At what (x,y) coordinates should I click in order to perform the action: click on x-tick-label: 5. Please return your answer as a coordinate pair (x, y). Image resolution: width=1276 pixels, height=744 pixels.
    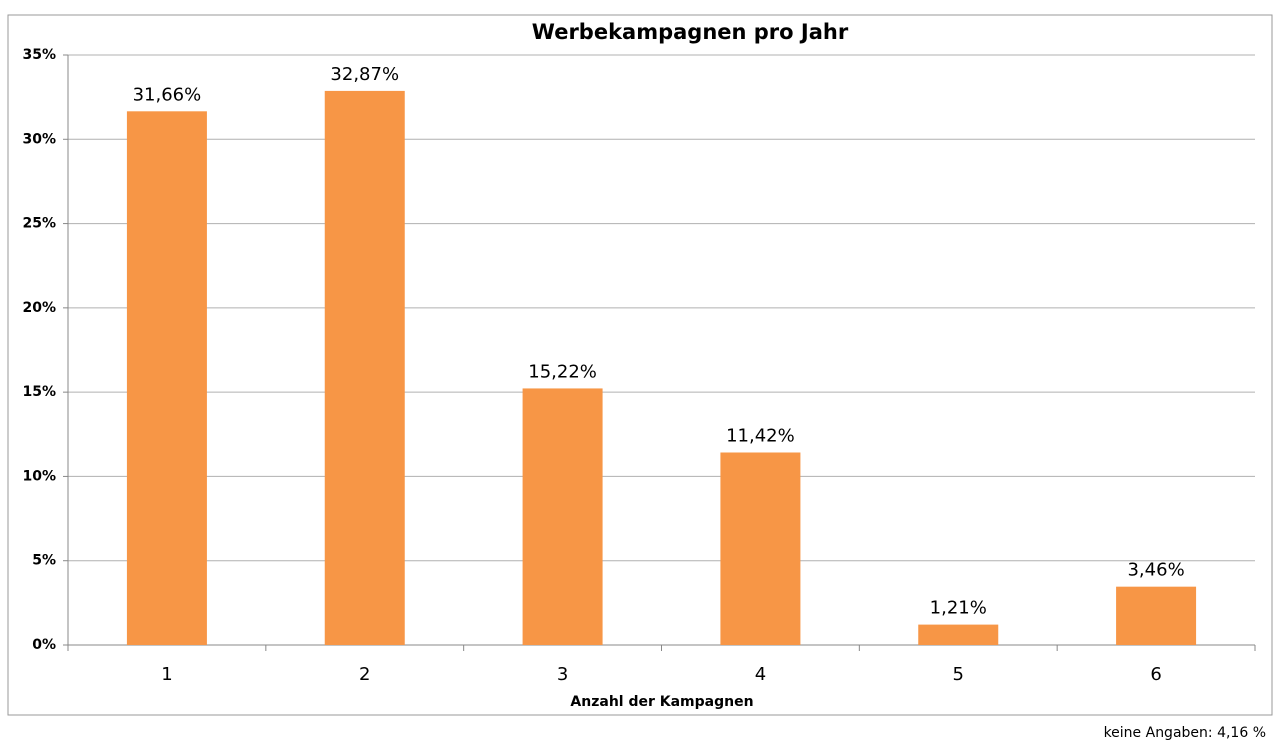
    Looking at the image, I should click on (958, 674).